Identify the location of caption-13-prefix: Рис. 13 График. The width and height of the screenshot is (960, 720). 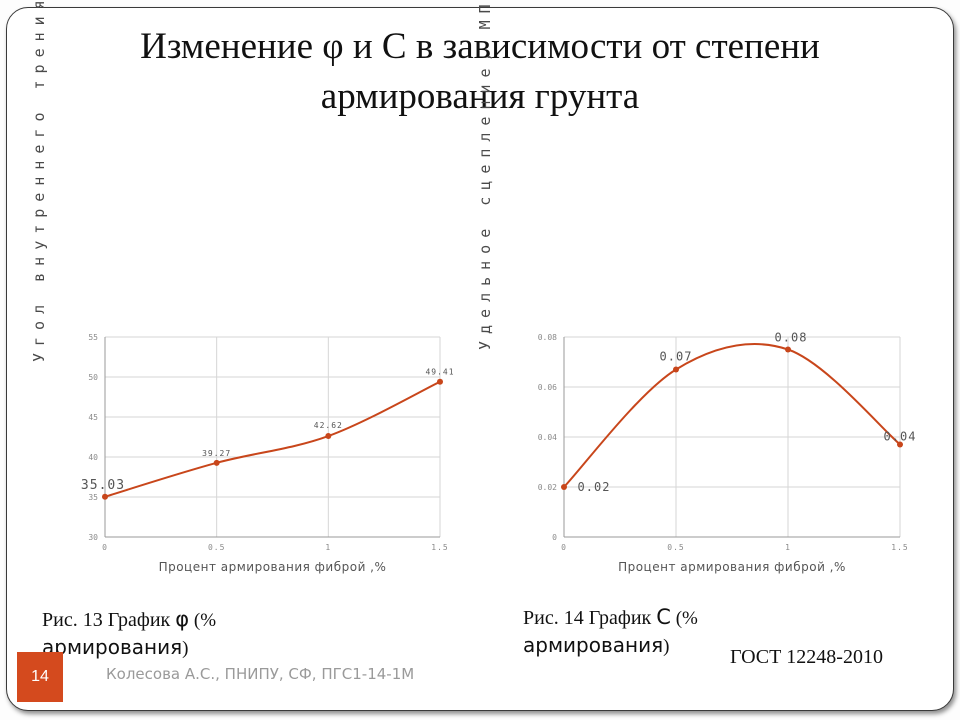
(109, 620).